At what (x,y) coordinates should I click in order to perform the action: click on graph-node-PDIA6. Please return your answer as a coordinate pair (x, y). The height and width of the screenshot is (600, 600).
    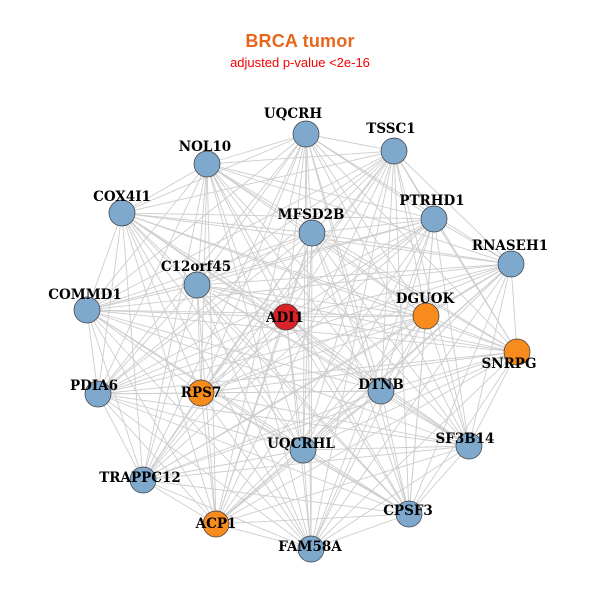
    Looking at the image, I should click on (98, 394).